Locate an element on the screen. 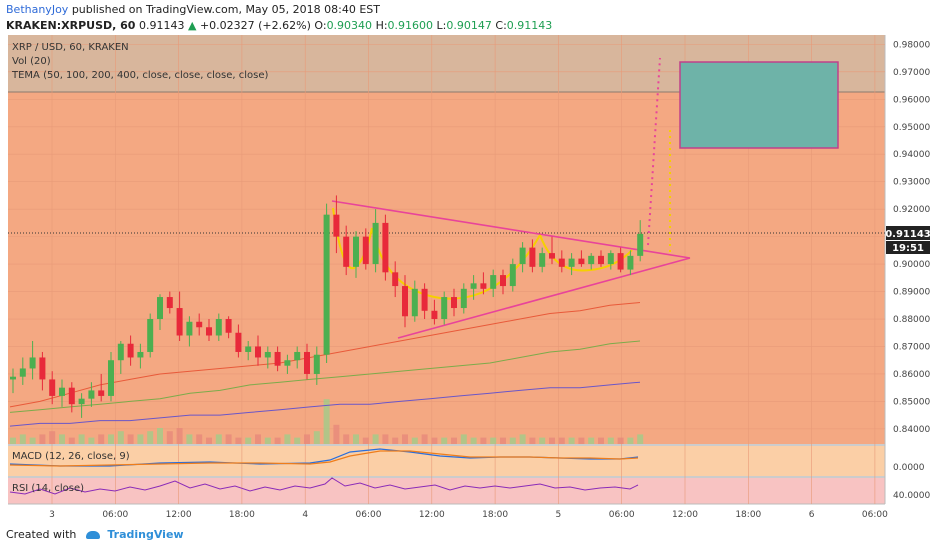 The width and height of the screenshot is (932, 550). symbol-label: KRAKEN:XRPUSD, 60 is located at coordinates (71, 25).